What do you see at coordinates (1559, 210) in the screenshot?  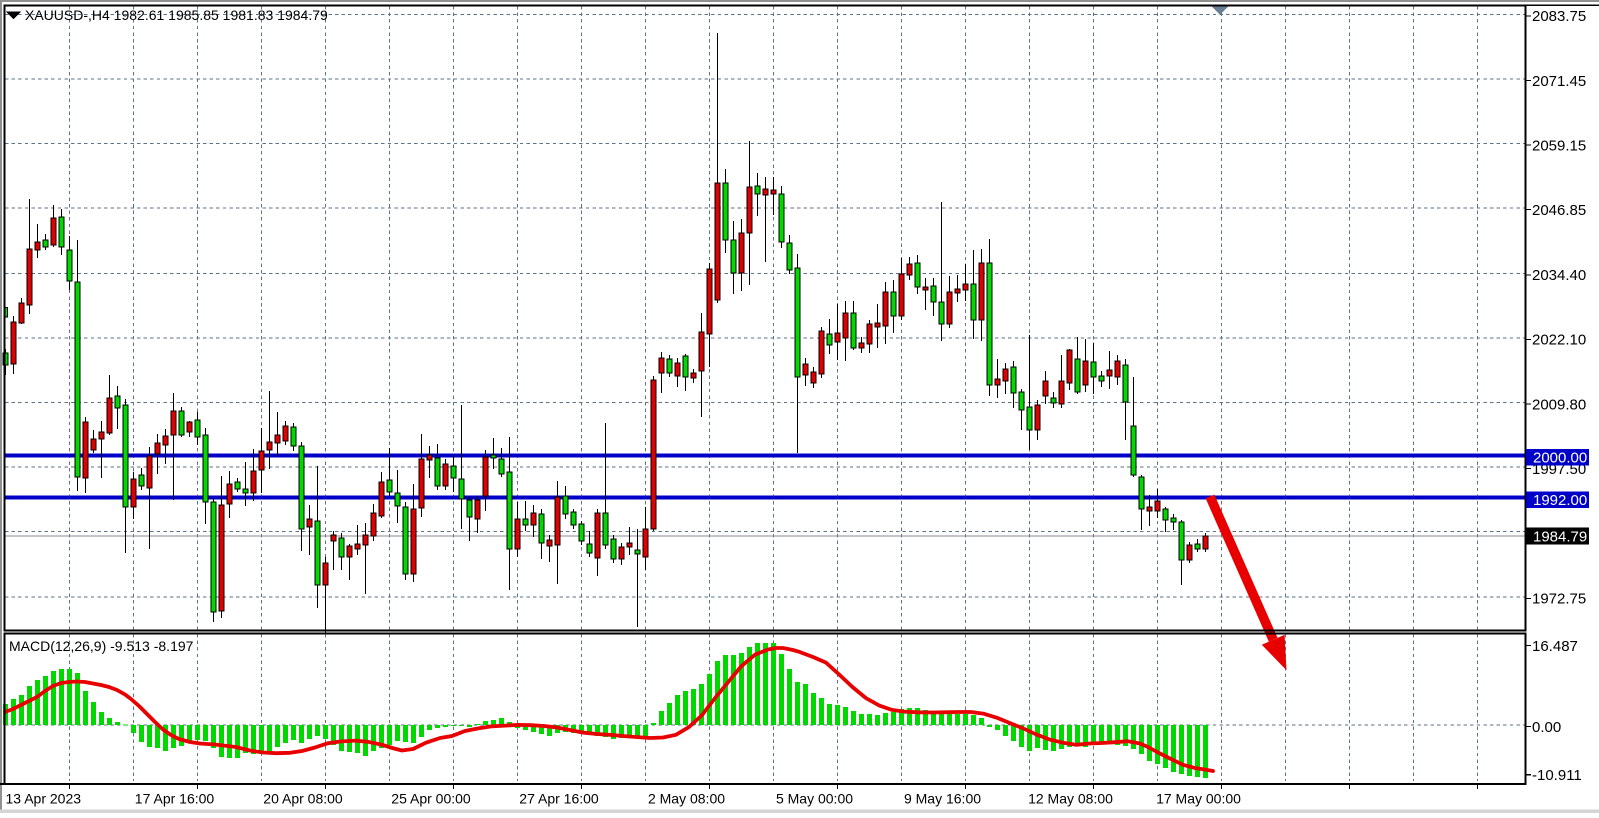 I see `svg-text: 2046.85` at bounding box center [1559, 210].